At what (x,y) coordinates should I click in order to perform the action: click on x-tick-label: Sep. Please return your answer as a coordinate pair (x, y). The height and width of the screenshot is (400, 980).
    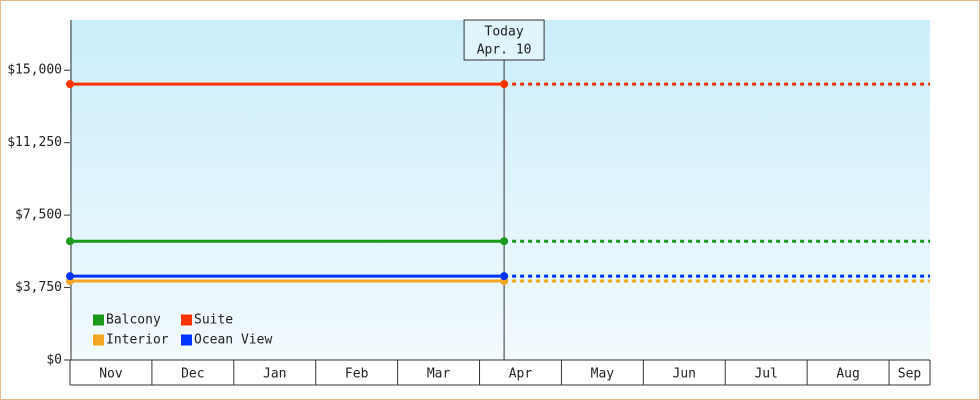
    Looking at the image, I should click on (910, 374).